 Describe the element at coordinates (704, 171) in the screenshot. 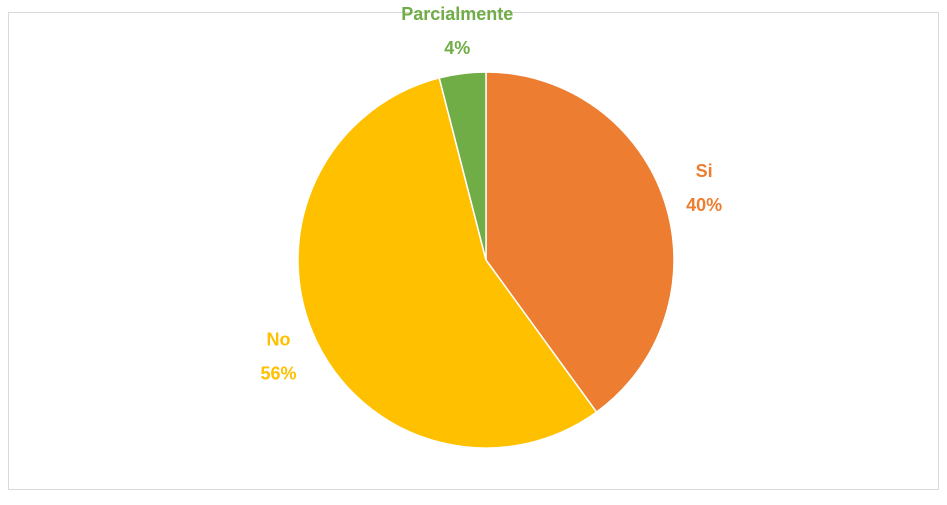

I see `slice-label: Si` at that location.